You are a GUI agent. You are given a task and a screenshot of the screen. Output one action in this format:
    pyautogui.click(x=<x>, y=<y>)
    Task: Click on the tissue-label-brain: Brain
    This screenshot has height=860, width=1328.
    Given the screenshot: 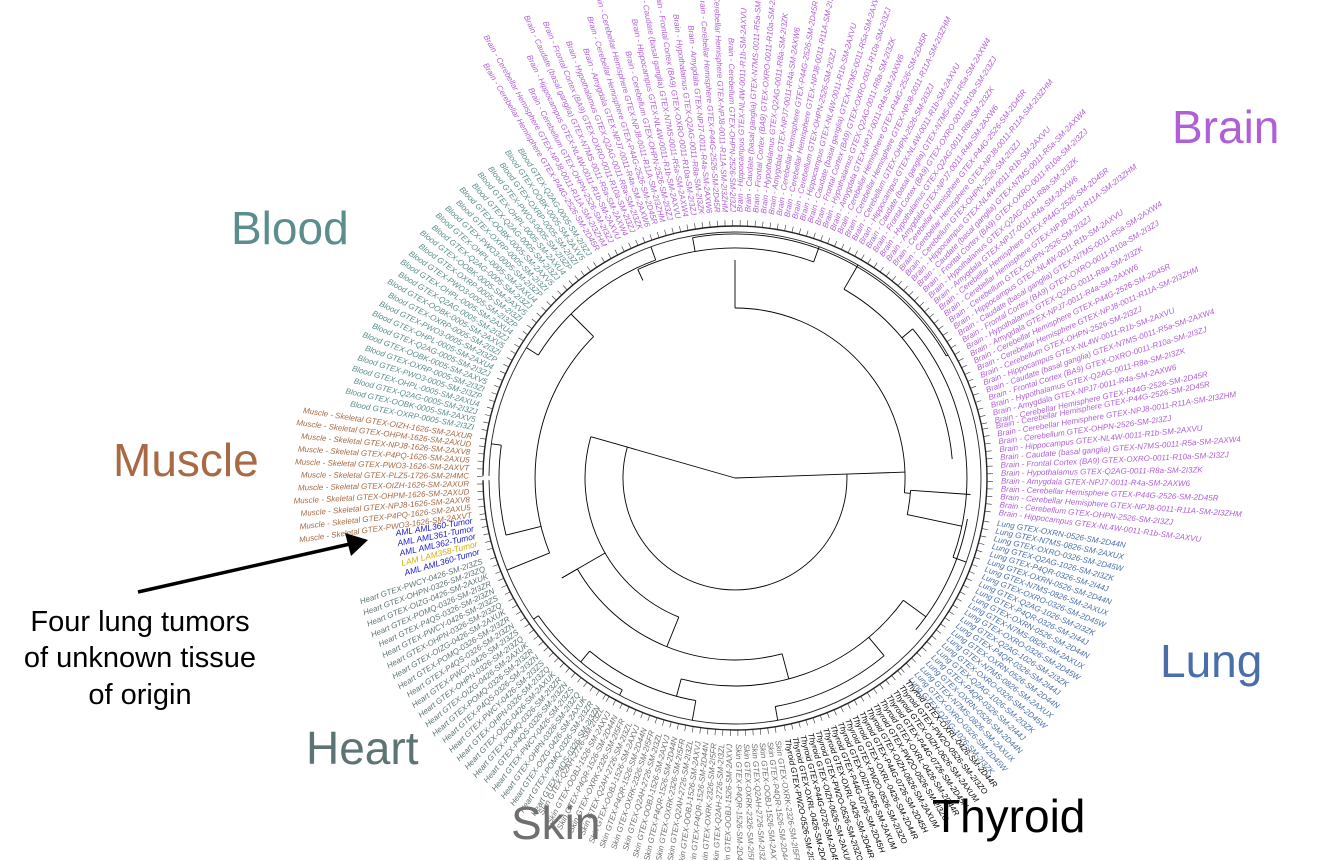 What is the action you would take?
    pyautogui.click(x=1226, y=127)
    